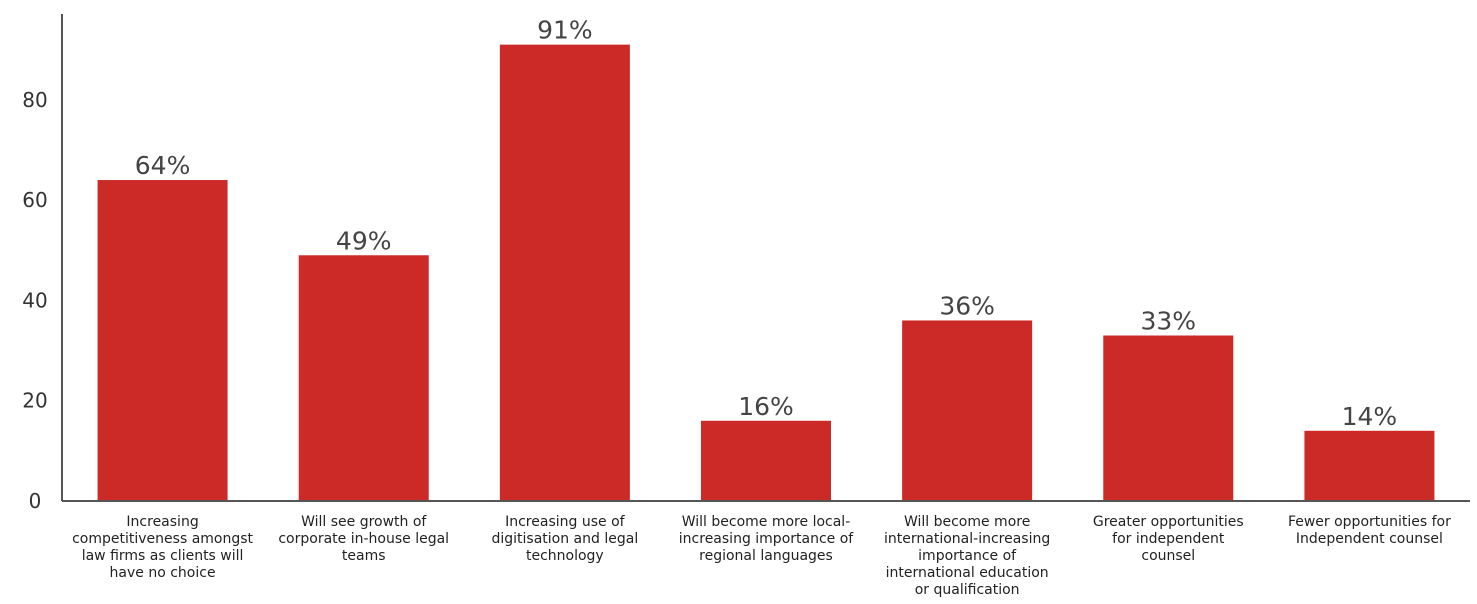  What do you see at coordinates (34, 401) in the screenshot?
I see `y-tick-label: 20` at bounding box center [34, 401].